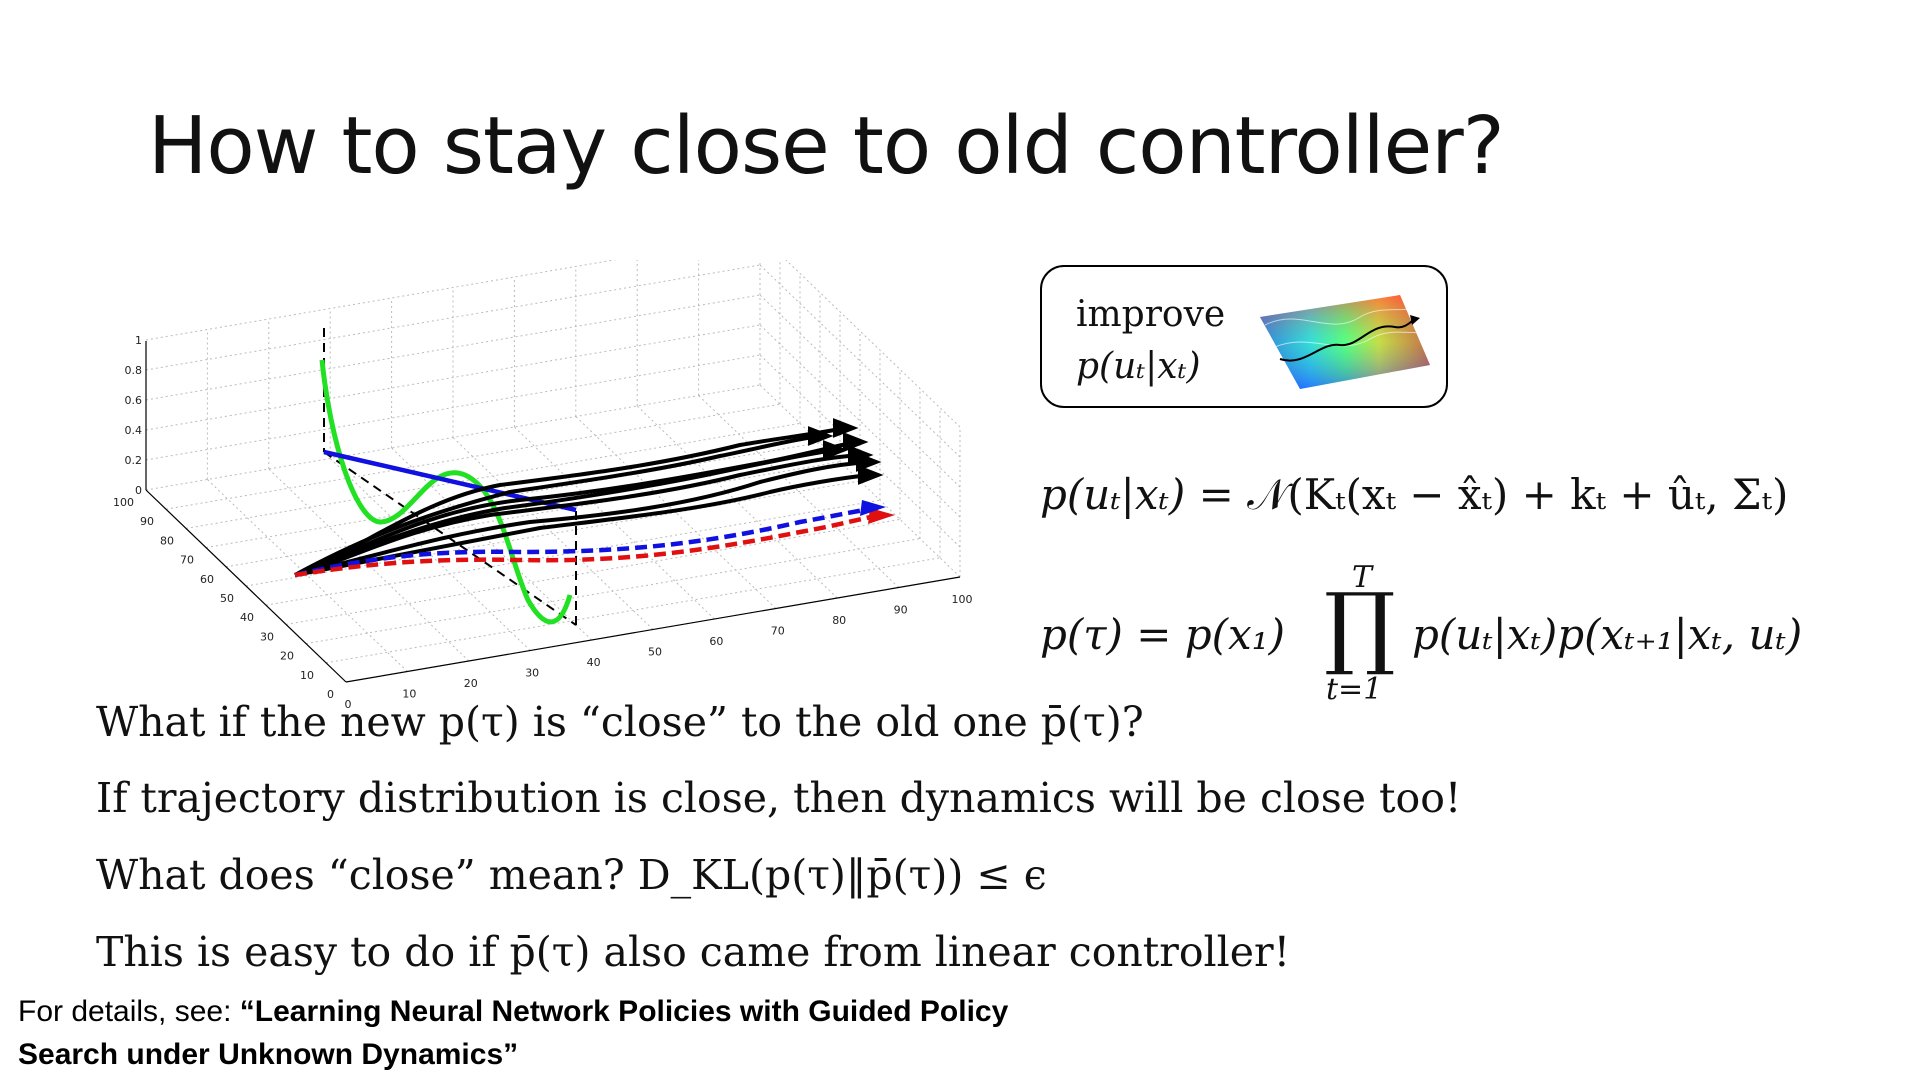 This screenshot has width=1920, height=1080. I want to click on z-tick-label: 0, so click(138, 490).